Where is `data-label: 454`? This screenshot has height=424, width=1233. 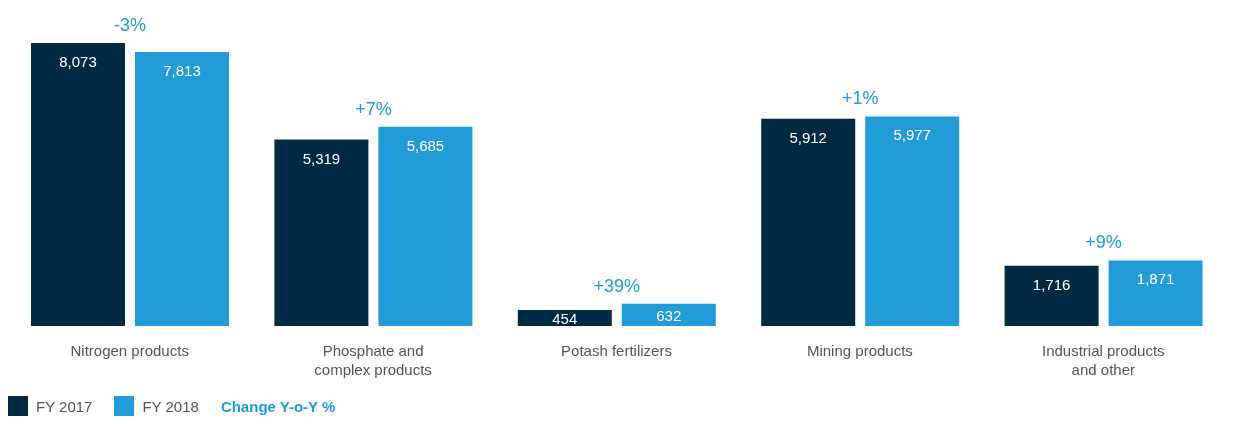 data-label: 454 is located at coordinates (565, 319).